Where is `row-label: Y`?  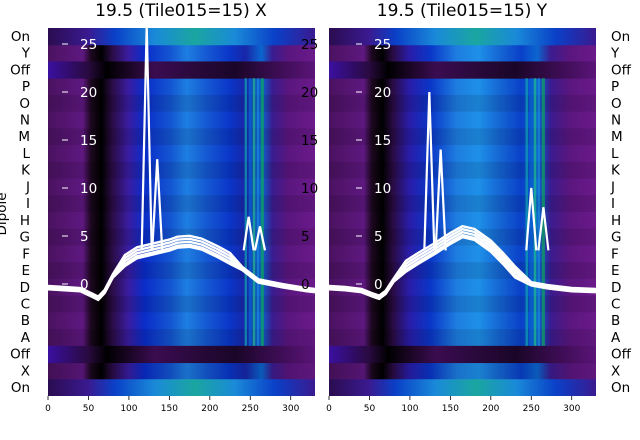
row-label: Y is located at coordinates (615, 54).